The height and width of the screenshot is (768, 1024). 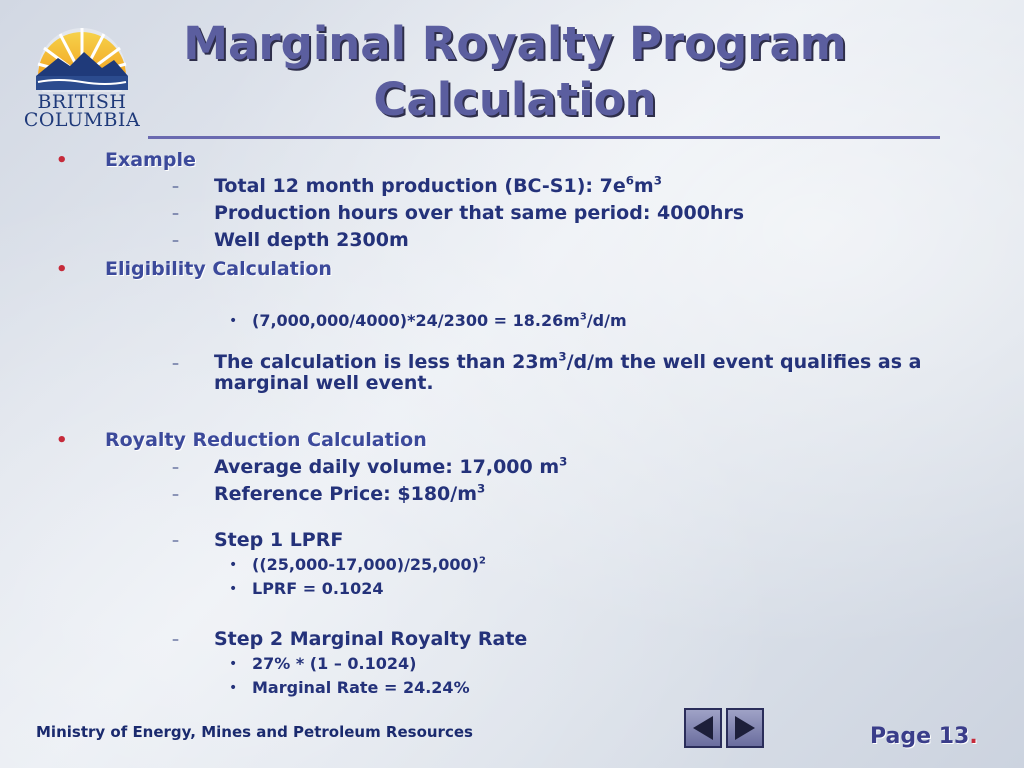 What do you see at coordinates (924, 736) in the screenshot?
I see `page-number: Page 13.` at bounding box center [924, 736].